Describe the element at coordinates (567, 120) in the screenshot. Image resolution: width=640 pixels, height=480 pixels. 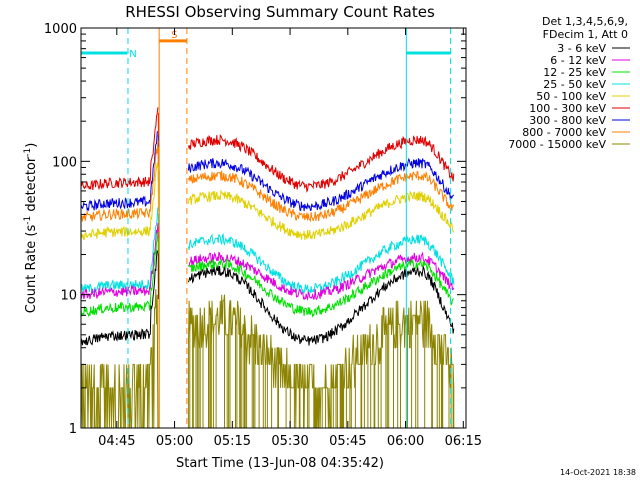
I see `legend-label: 300 - 800 keV` at that location.